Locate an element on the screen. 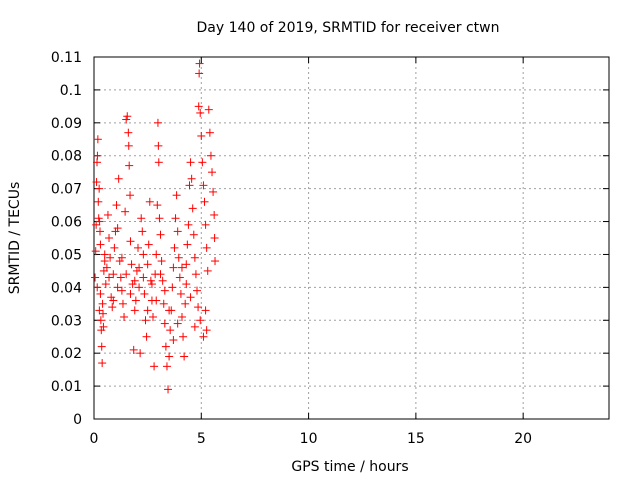  y-axis-label: SRMTID / TECUs is located at coordinates (15, 238).